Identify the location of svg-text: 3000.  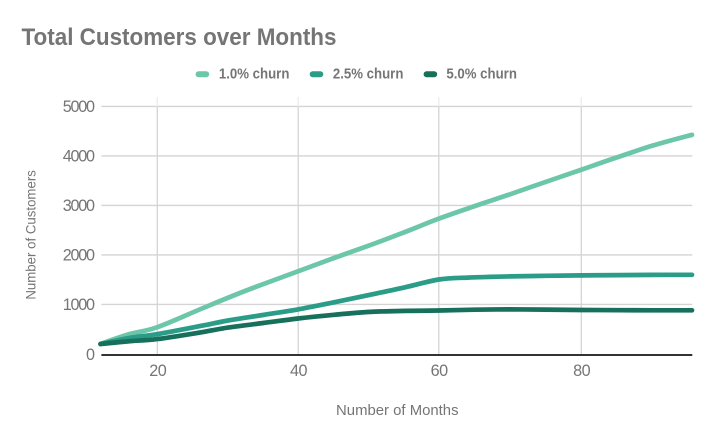
(79, 206).